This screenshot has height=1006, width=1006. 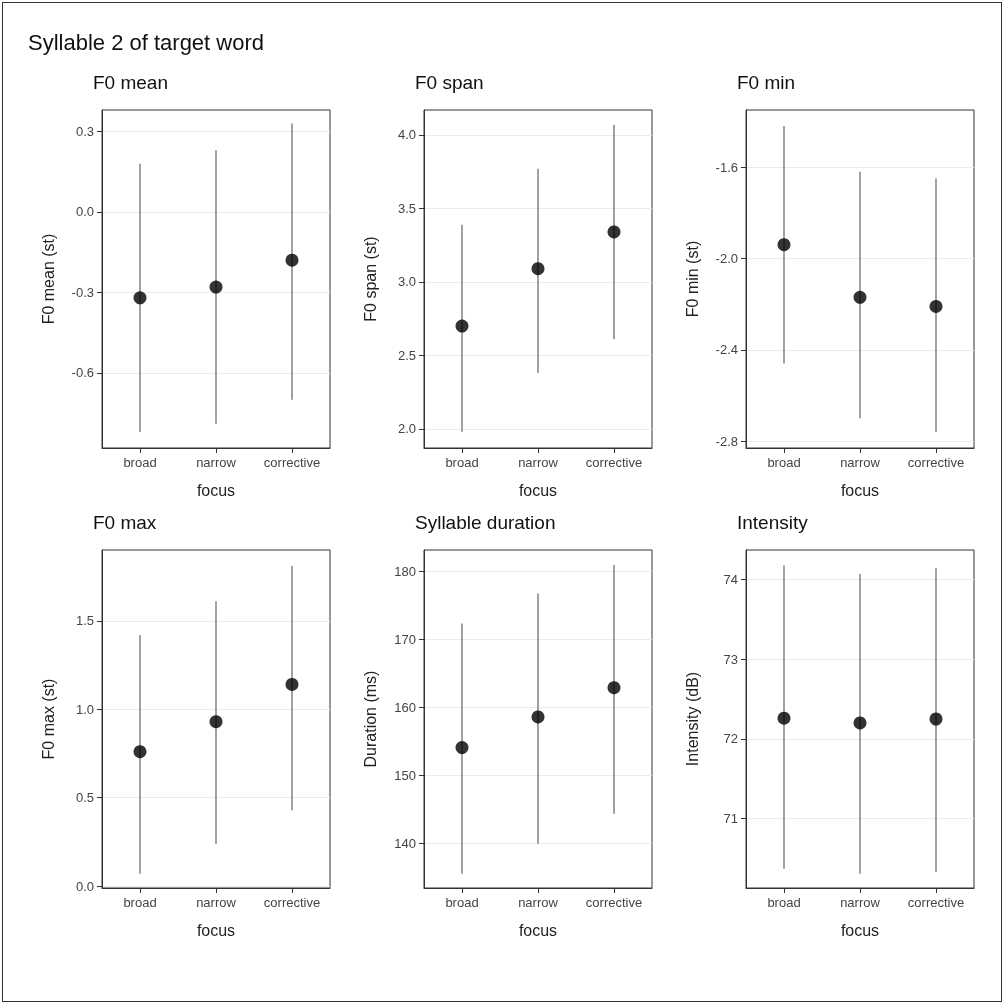 I want to click on chart-title: F0 max, so click(x=125, y=522).